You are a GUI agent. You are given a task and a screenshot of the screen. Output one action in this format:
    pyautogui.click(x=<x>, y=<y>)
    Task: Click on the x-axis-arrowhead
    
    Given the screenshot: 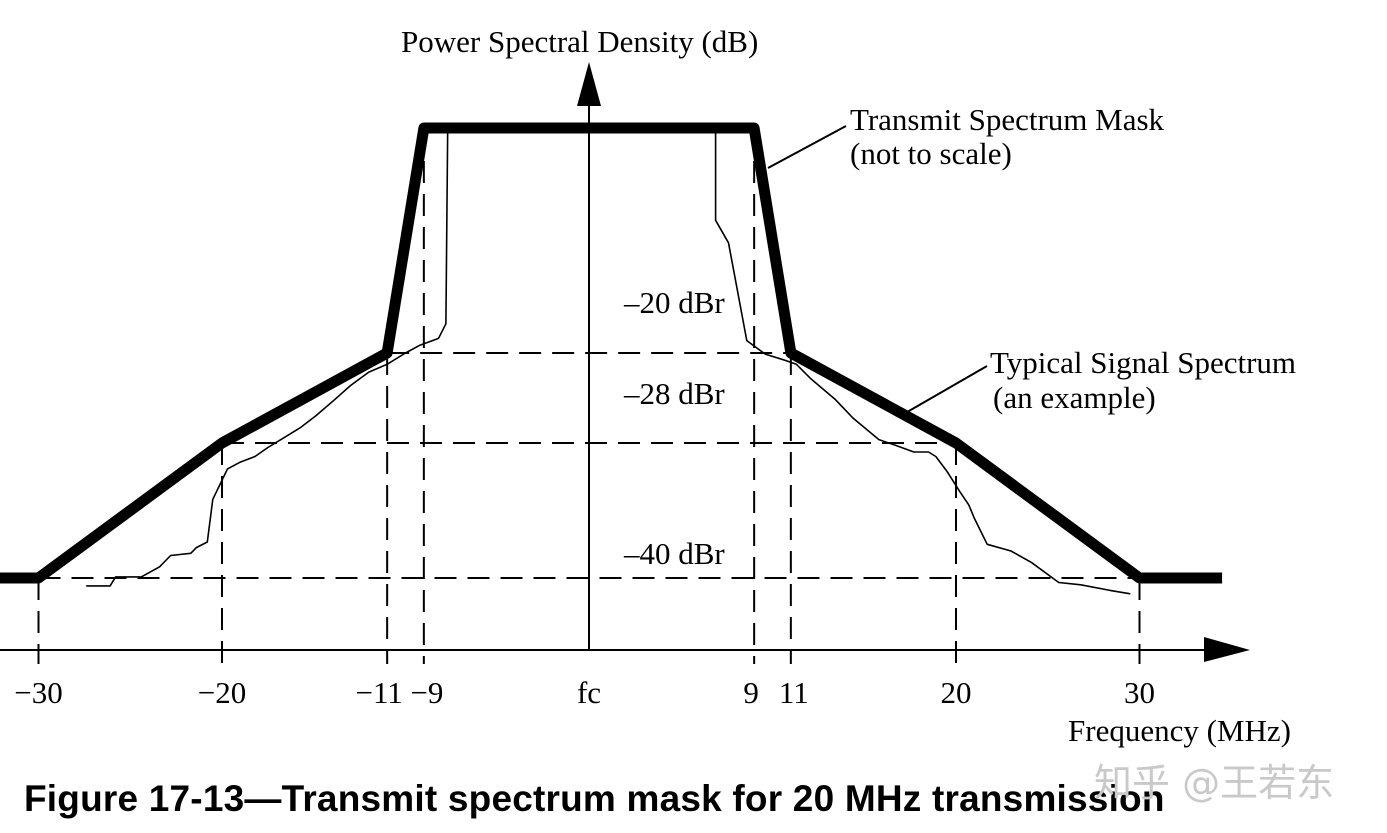 What is the action you would take?
    pyautogui.click(x=1227, y=649)
    